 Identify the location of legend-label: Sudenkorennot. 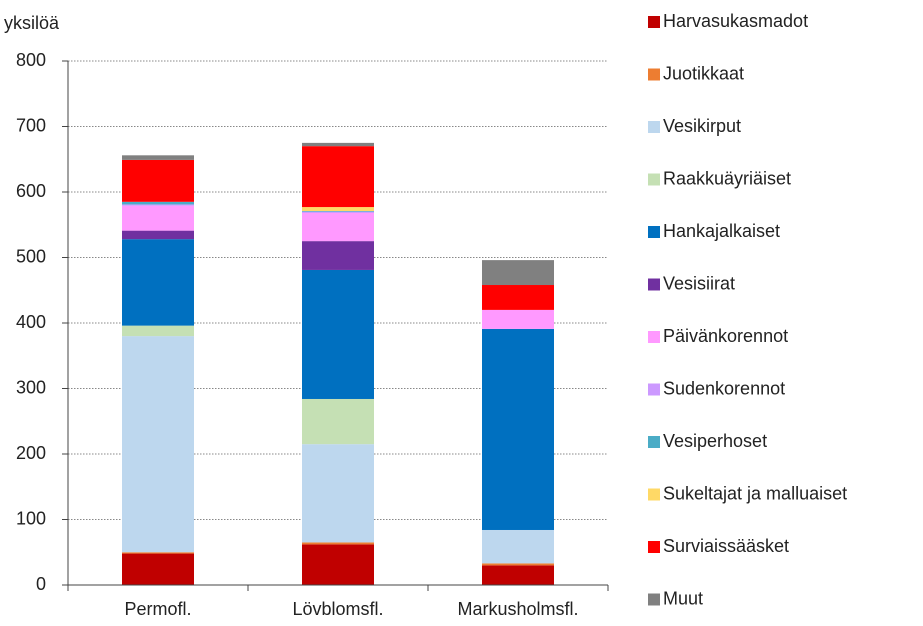
(724, 388).